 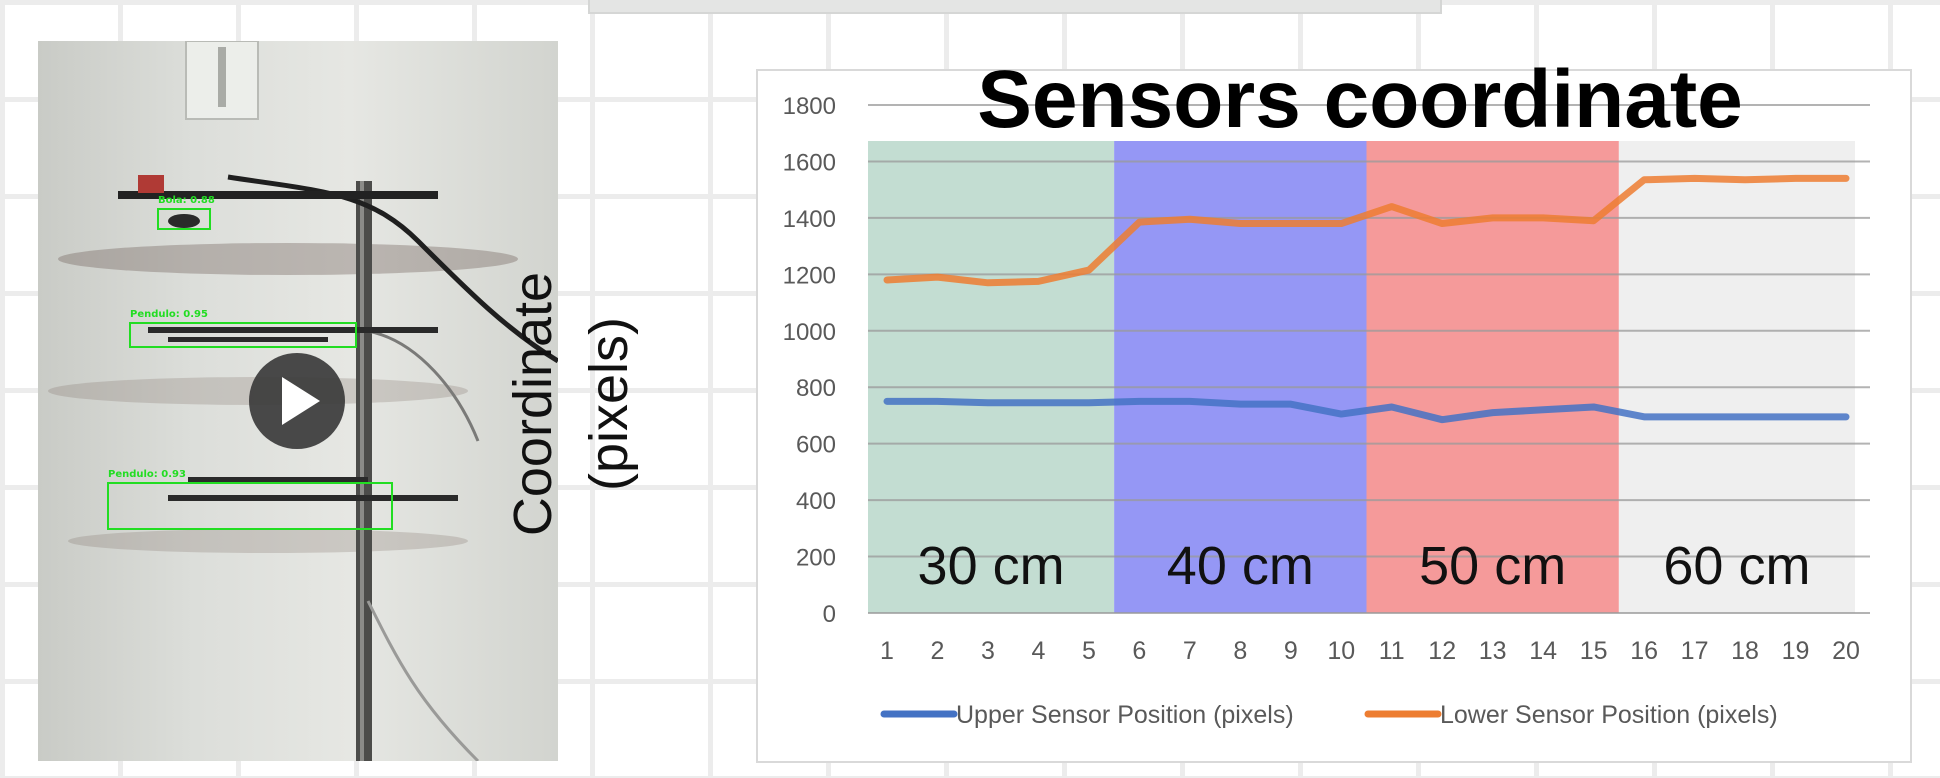 What do you see at coordinates (1543, 651) in the screenshot?
I see `x-tick-label: 14` at bounding box center [1543, 651].